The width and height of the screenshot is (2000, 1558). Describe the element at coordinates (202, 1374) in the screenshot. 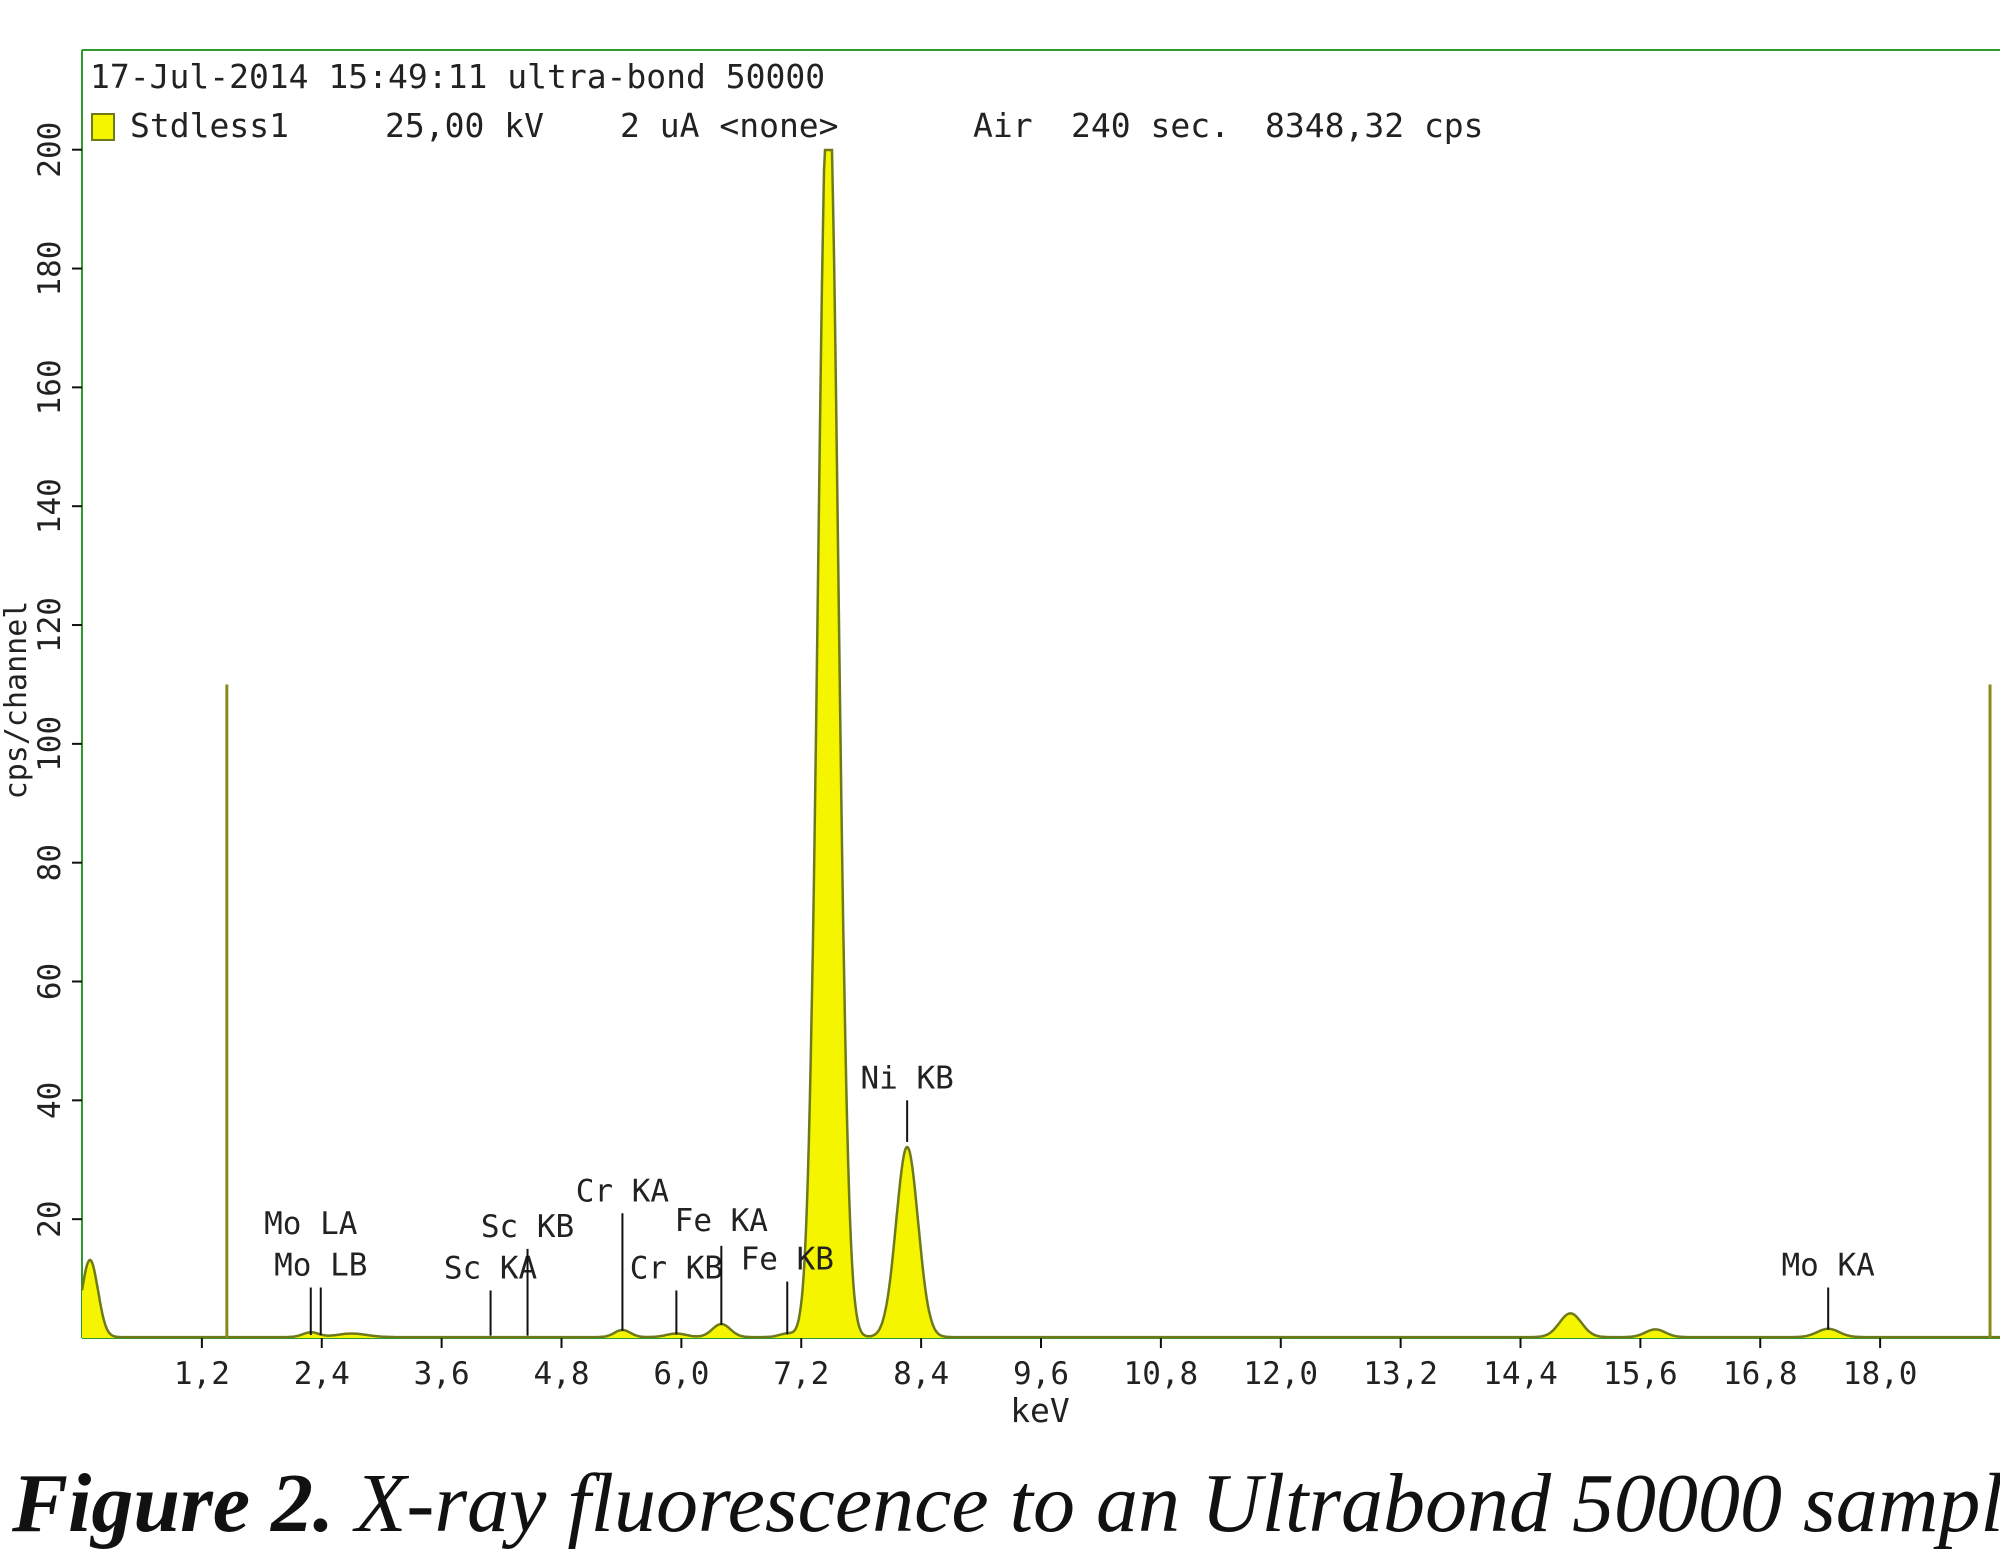

I see `x-tick-label: 1,2` at that location.